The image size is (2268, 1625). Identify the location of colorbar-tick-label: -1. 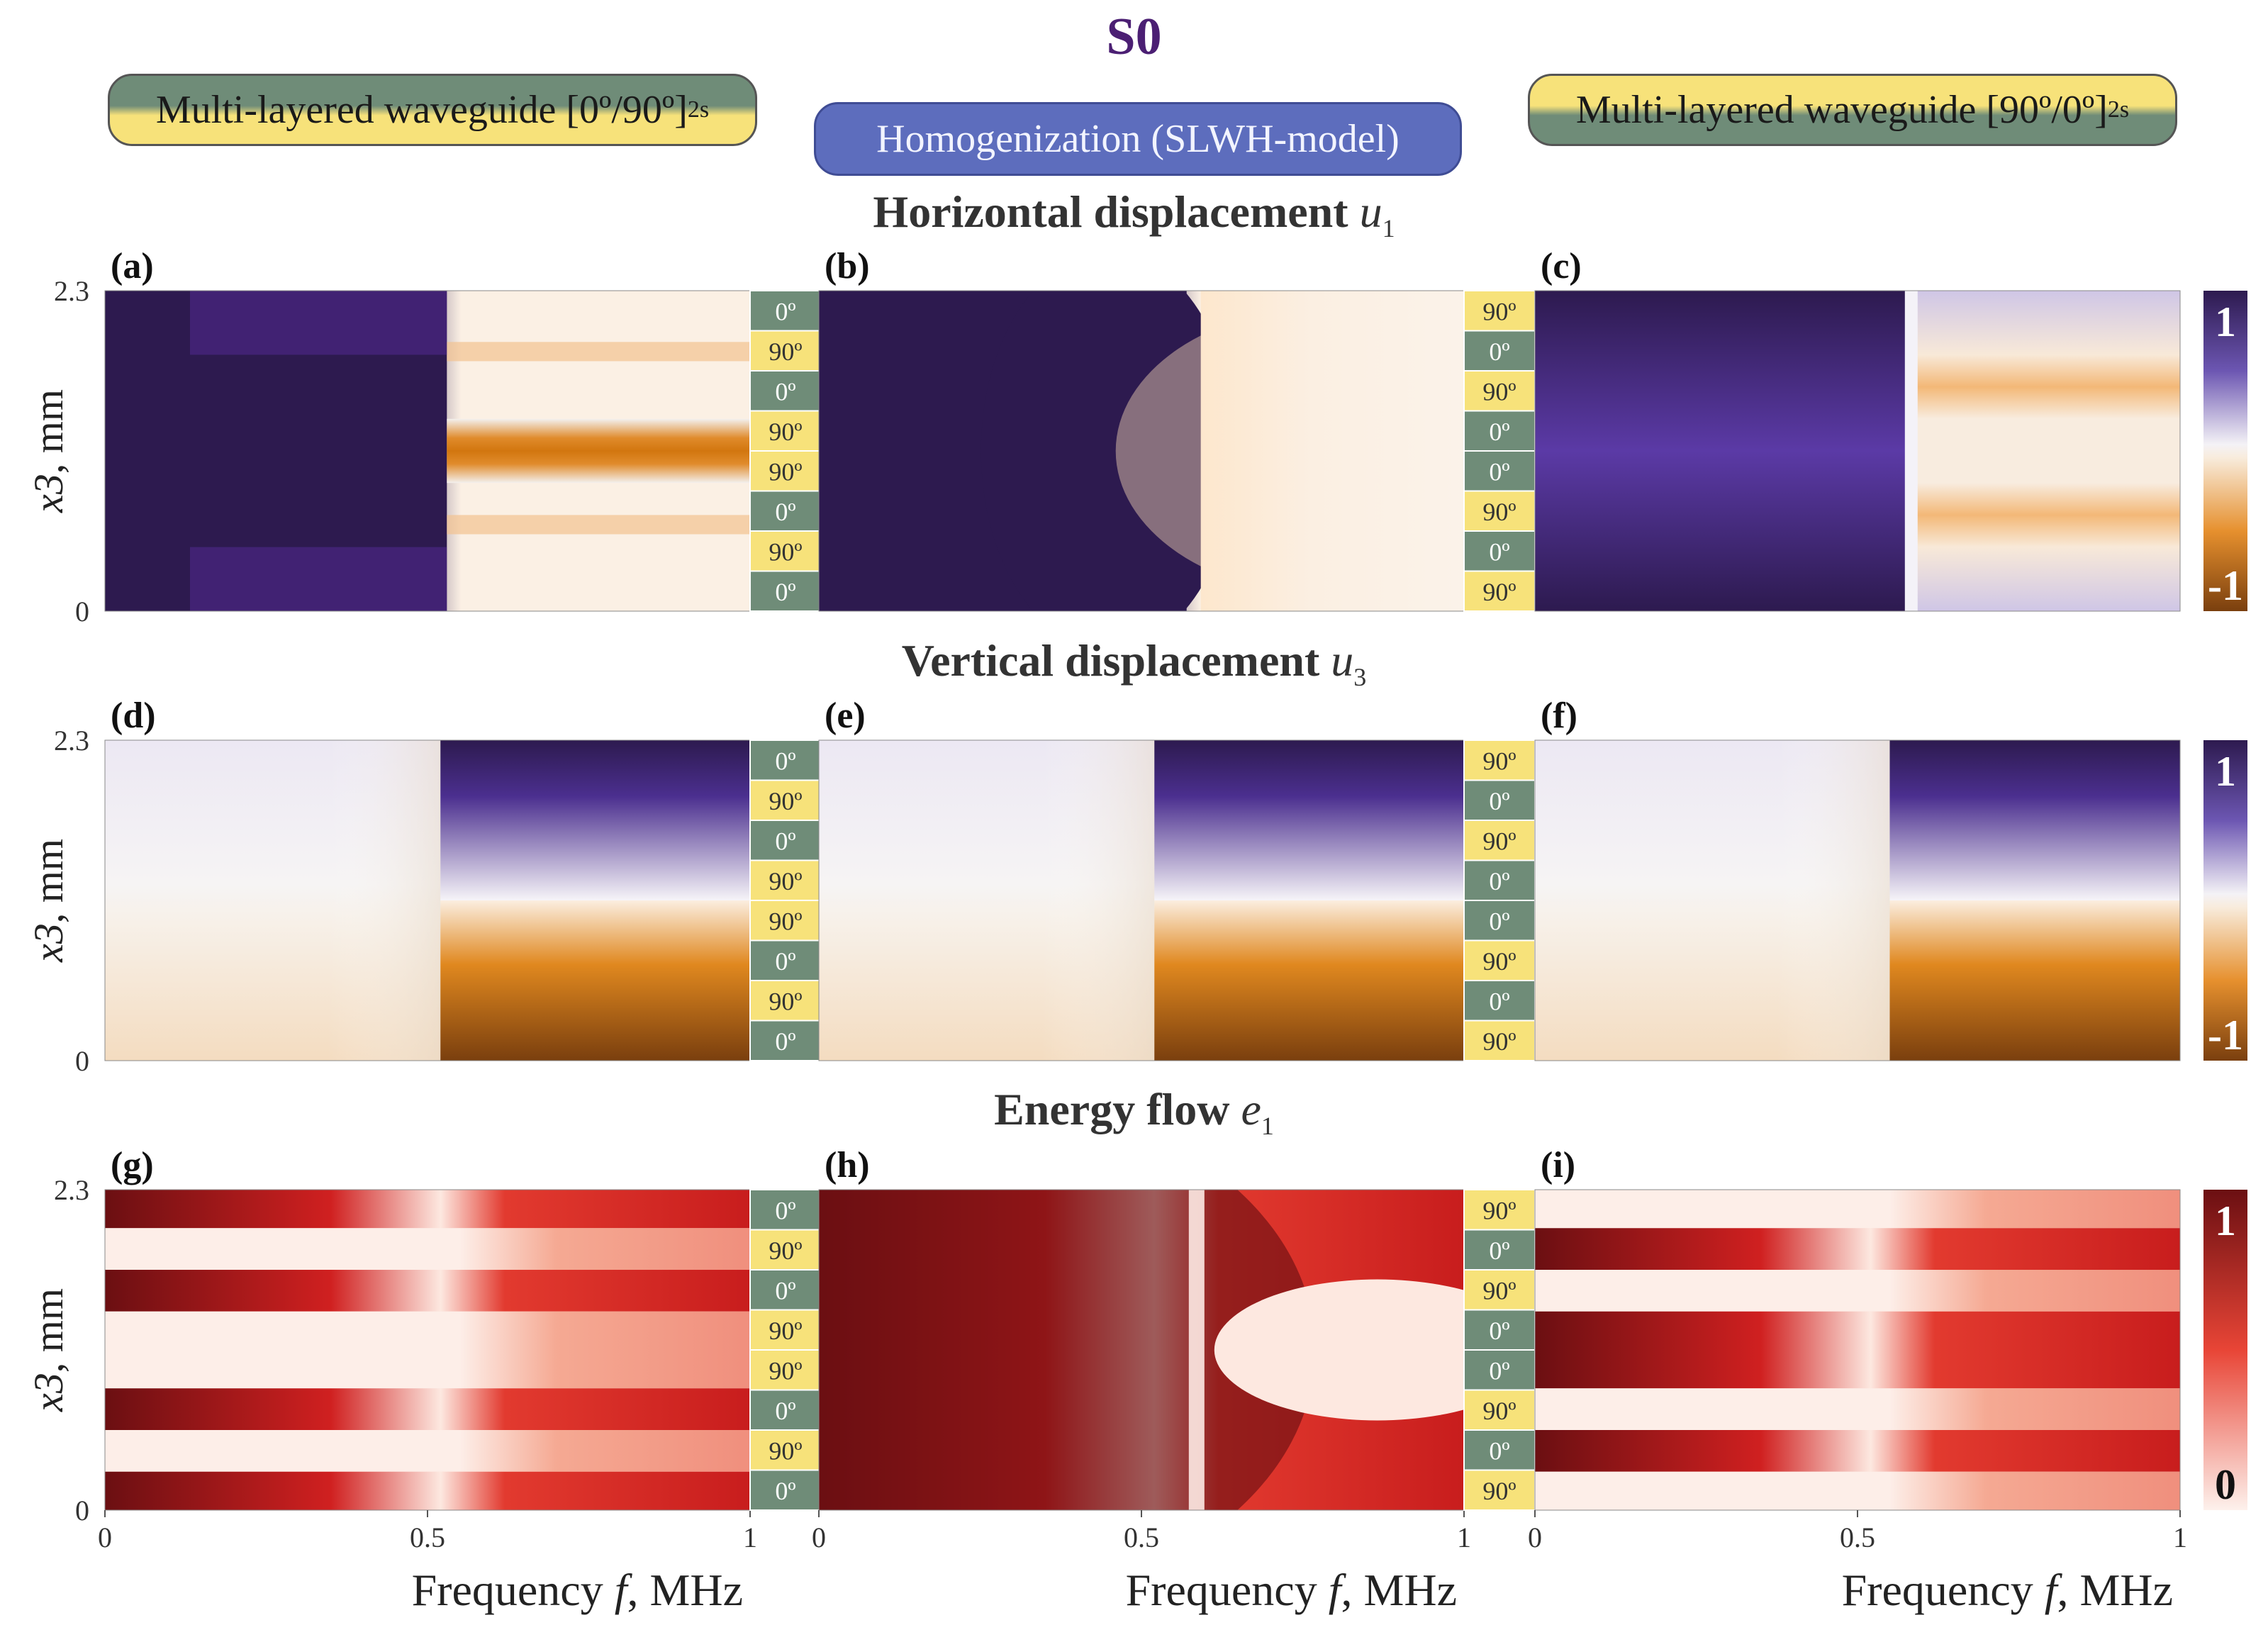
(2225, 1035).